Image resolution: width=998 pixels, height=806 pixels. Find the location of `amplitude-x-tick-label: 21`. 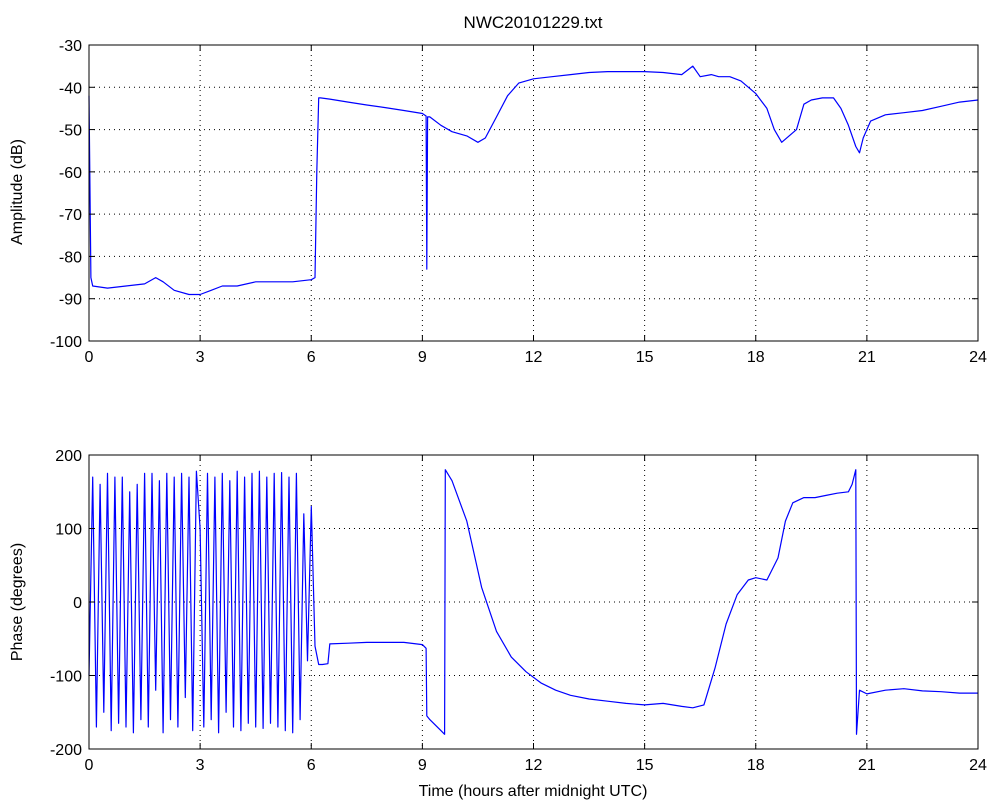

amplitude-x-tick-label: 21 is located at coordinates (867, 357).